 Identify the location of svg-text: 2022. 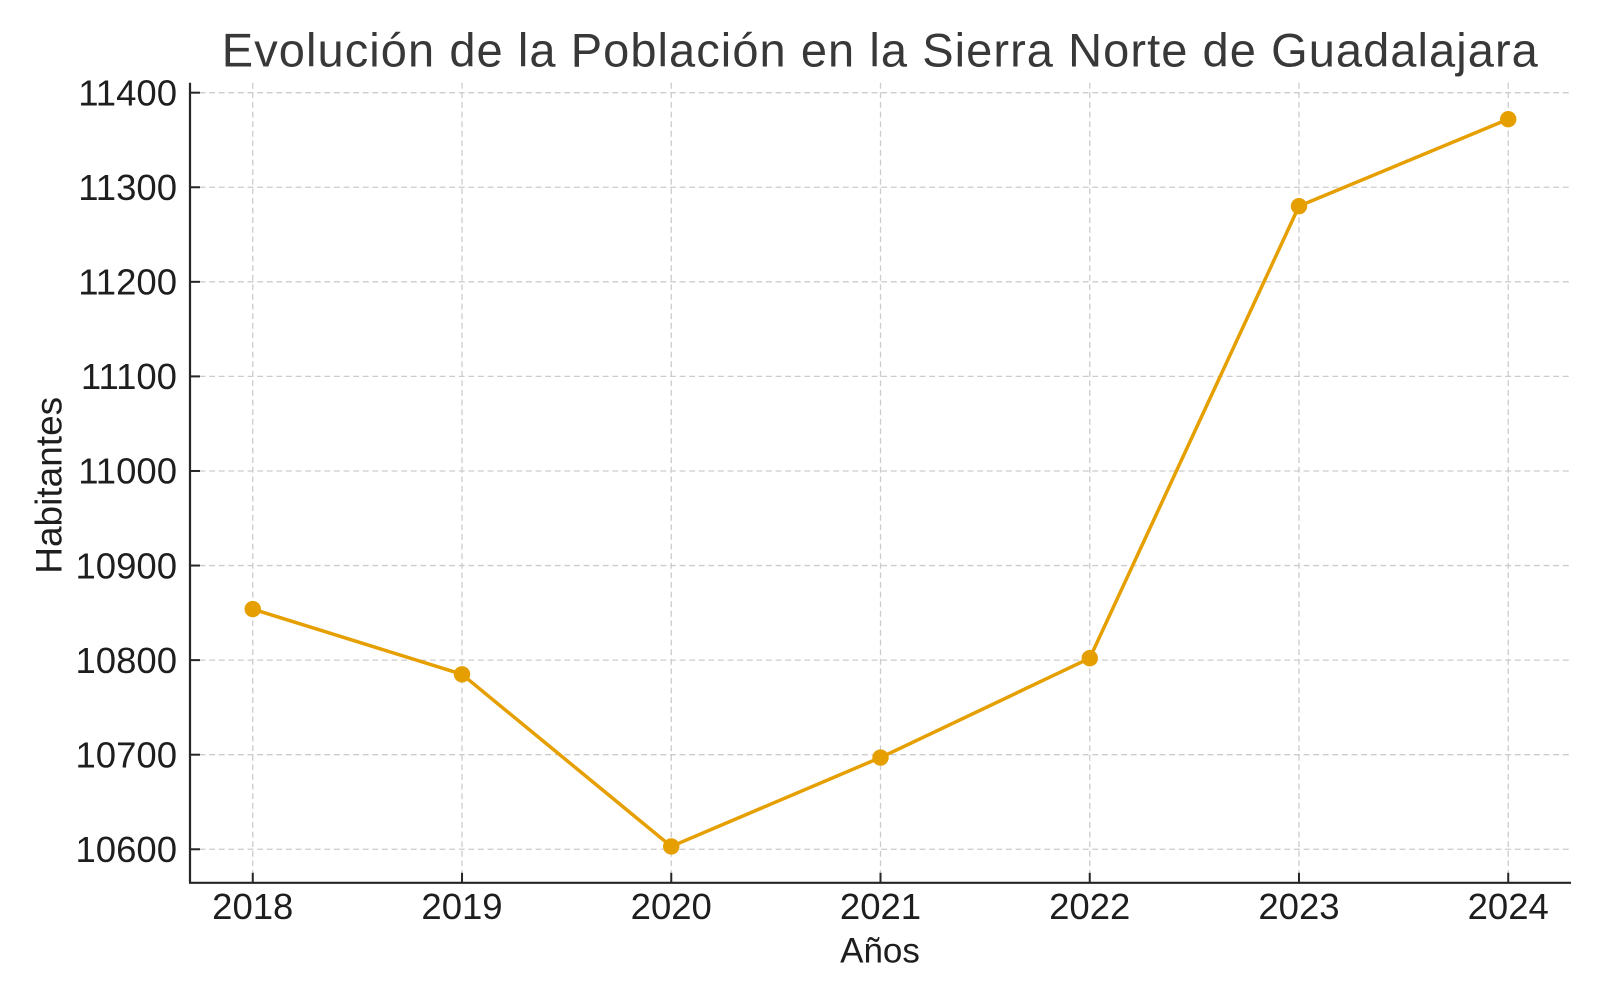
(1089, 906).